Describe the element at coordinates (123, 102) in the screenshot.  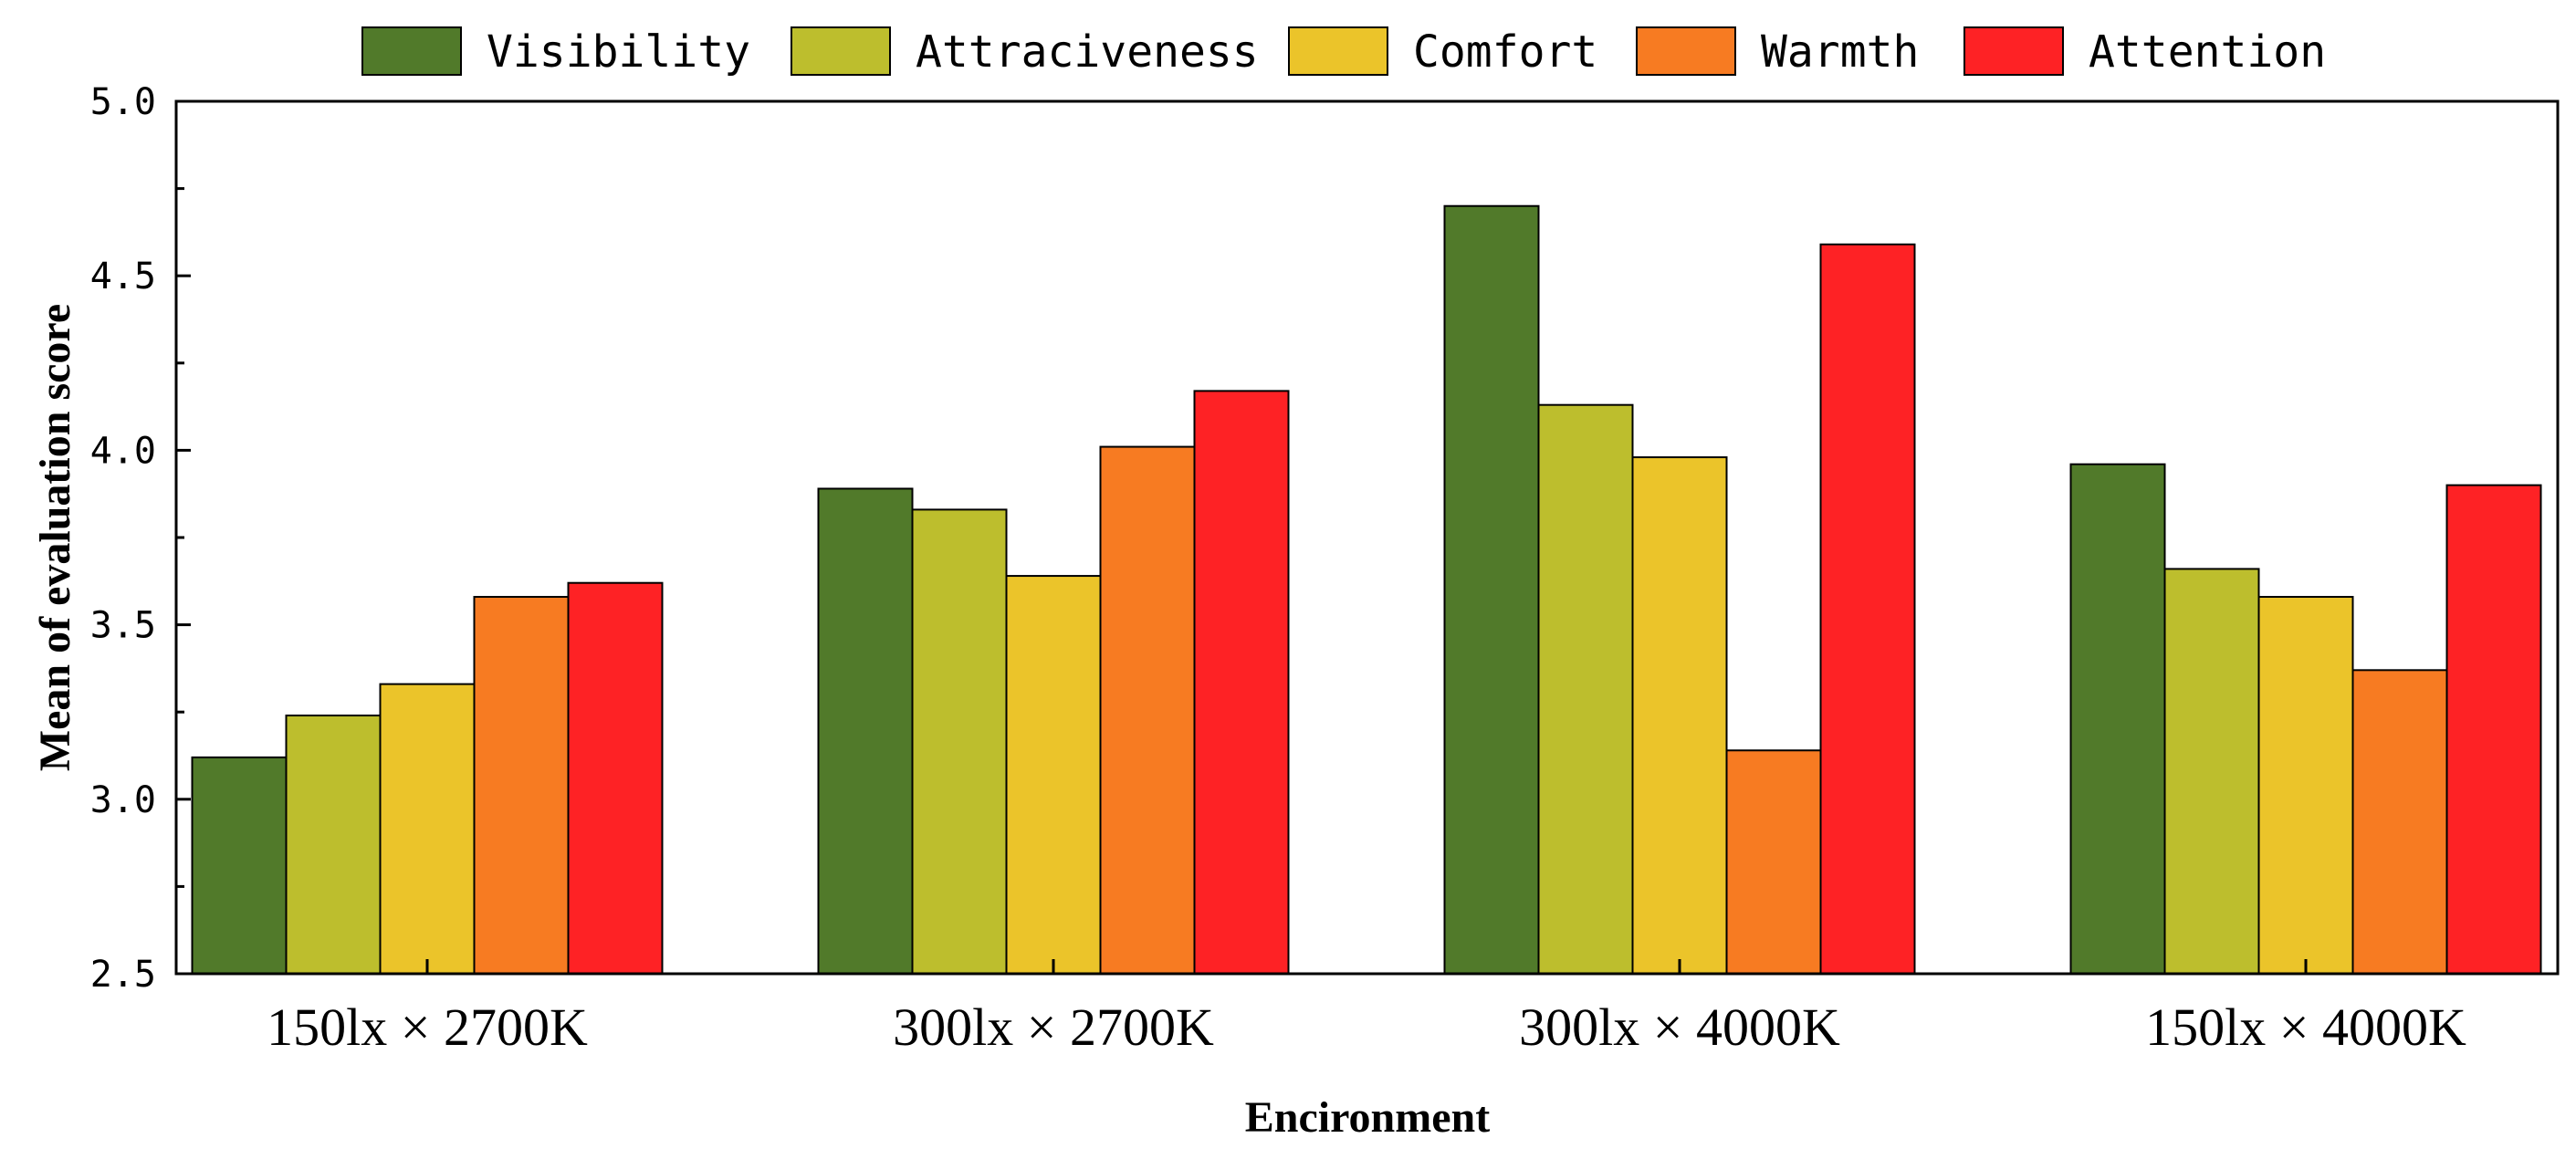
I see `y-tick-label: 5.0` at that location.